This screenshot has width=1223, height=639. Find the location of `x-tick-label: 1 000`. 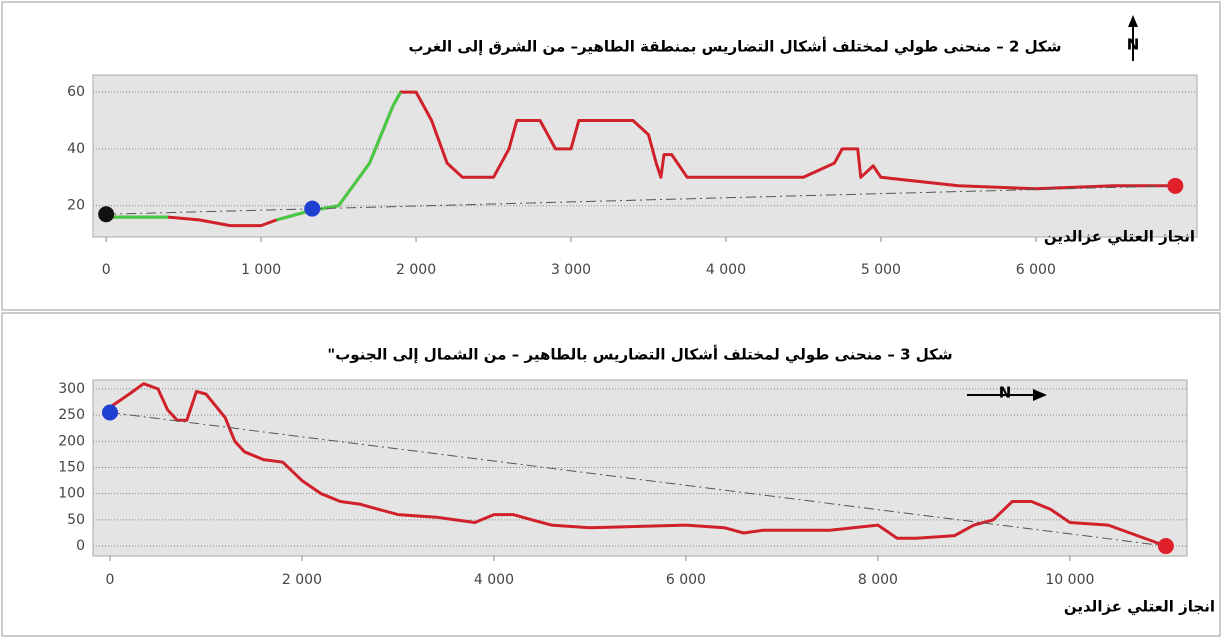

x-tick-label: 1 000 is located at coordinates (261, 270).